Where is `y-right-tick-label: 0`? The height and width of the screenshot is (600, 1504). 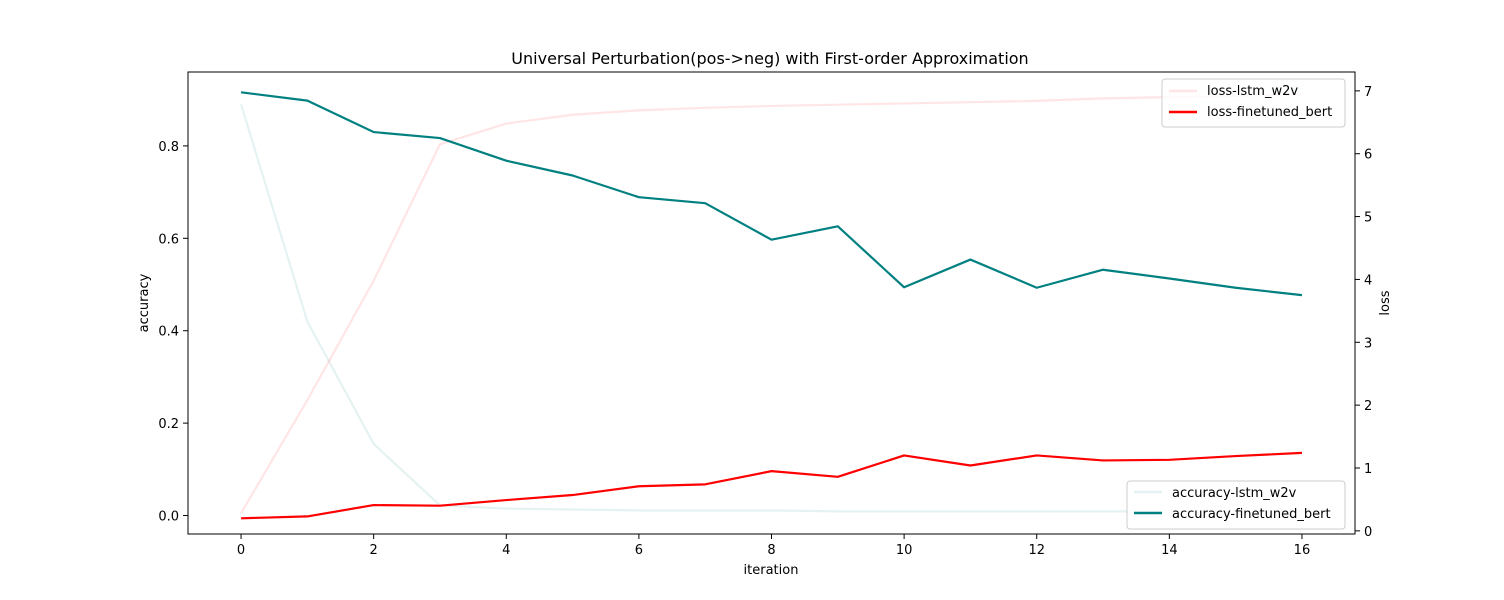
y-right-tick-label: 0 is located at coordinates (1368, 532).